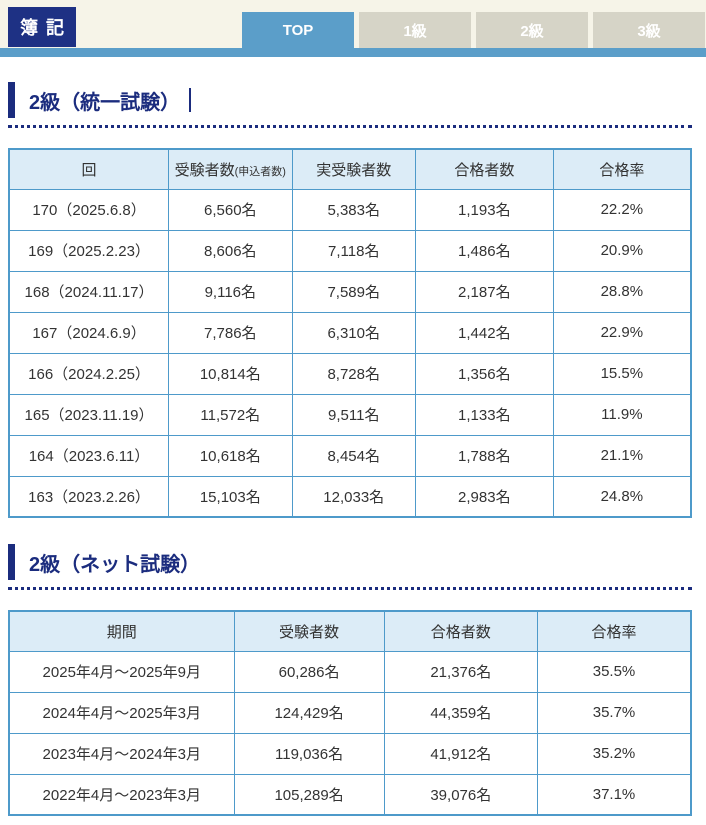 Image resolution: width=706 pixels, height=825 pixels. I want to click on table-cell: 37.1%, so click(614, 794).